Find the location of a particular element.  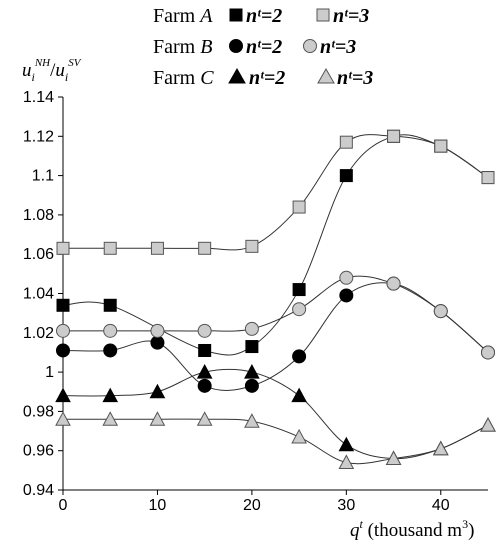

legend-farm-b-n3: nᵗ=3 is located at coordinates (338, 47).